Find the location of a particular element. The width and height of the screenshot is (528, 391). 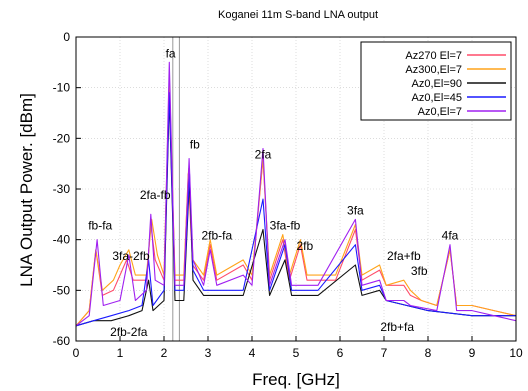

y-tick-label: 0 is located at coordinates (66, 37).